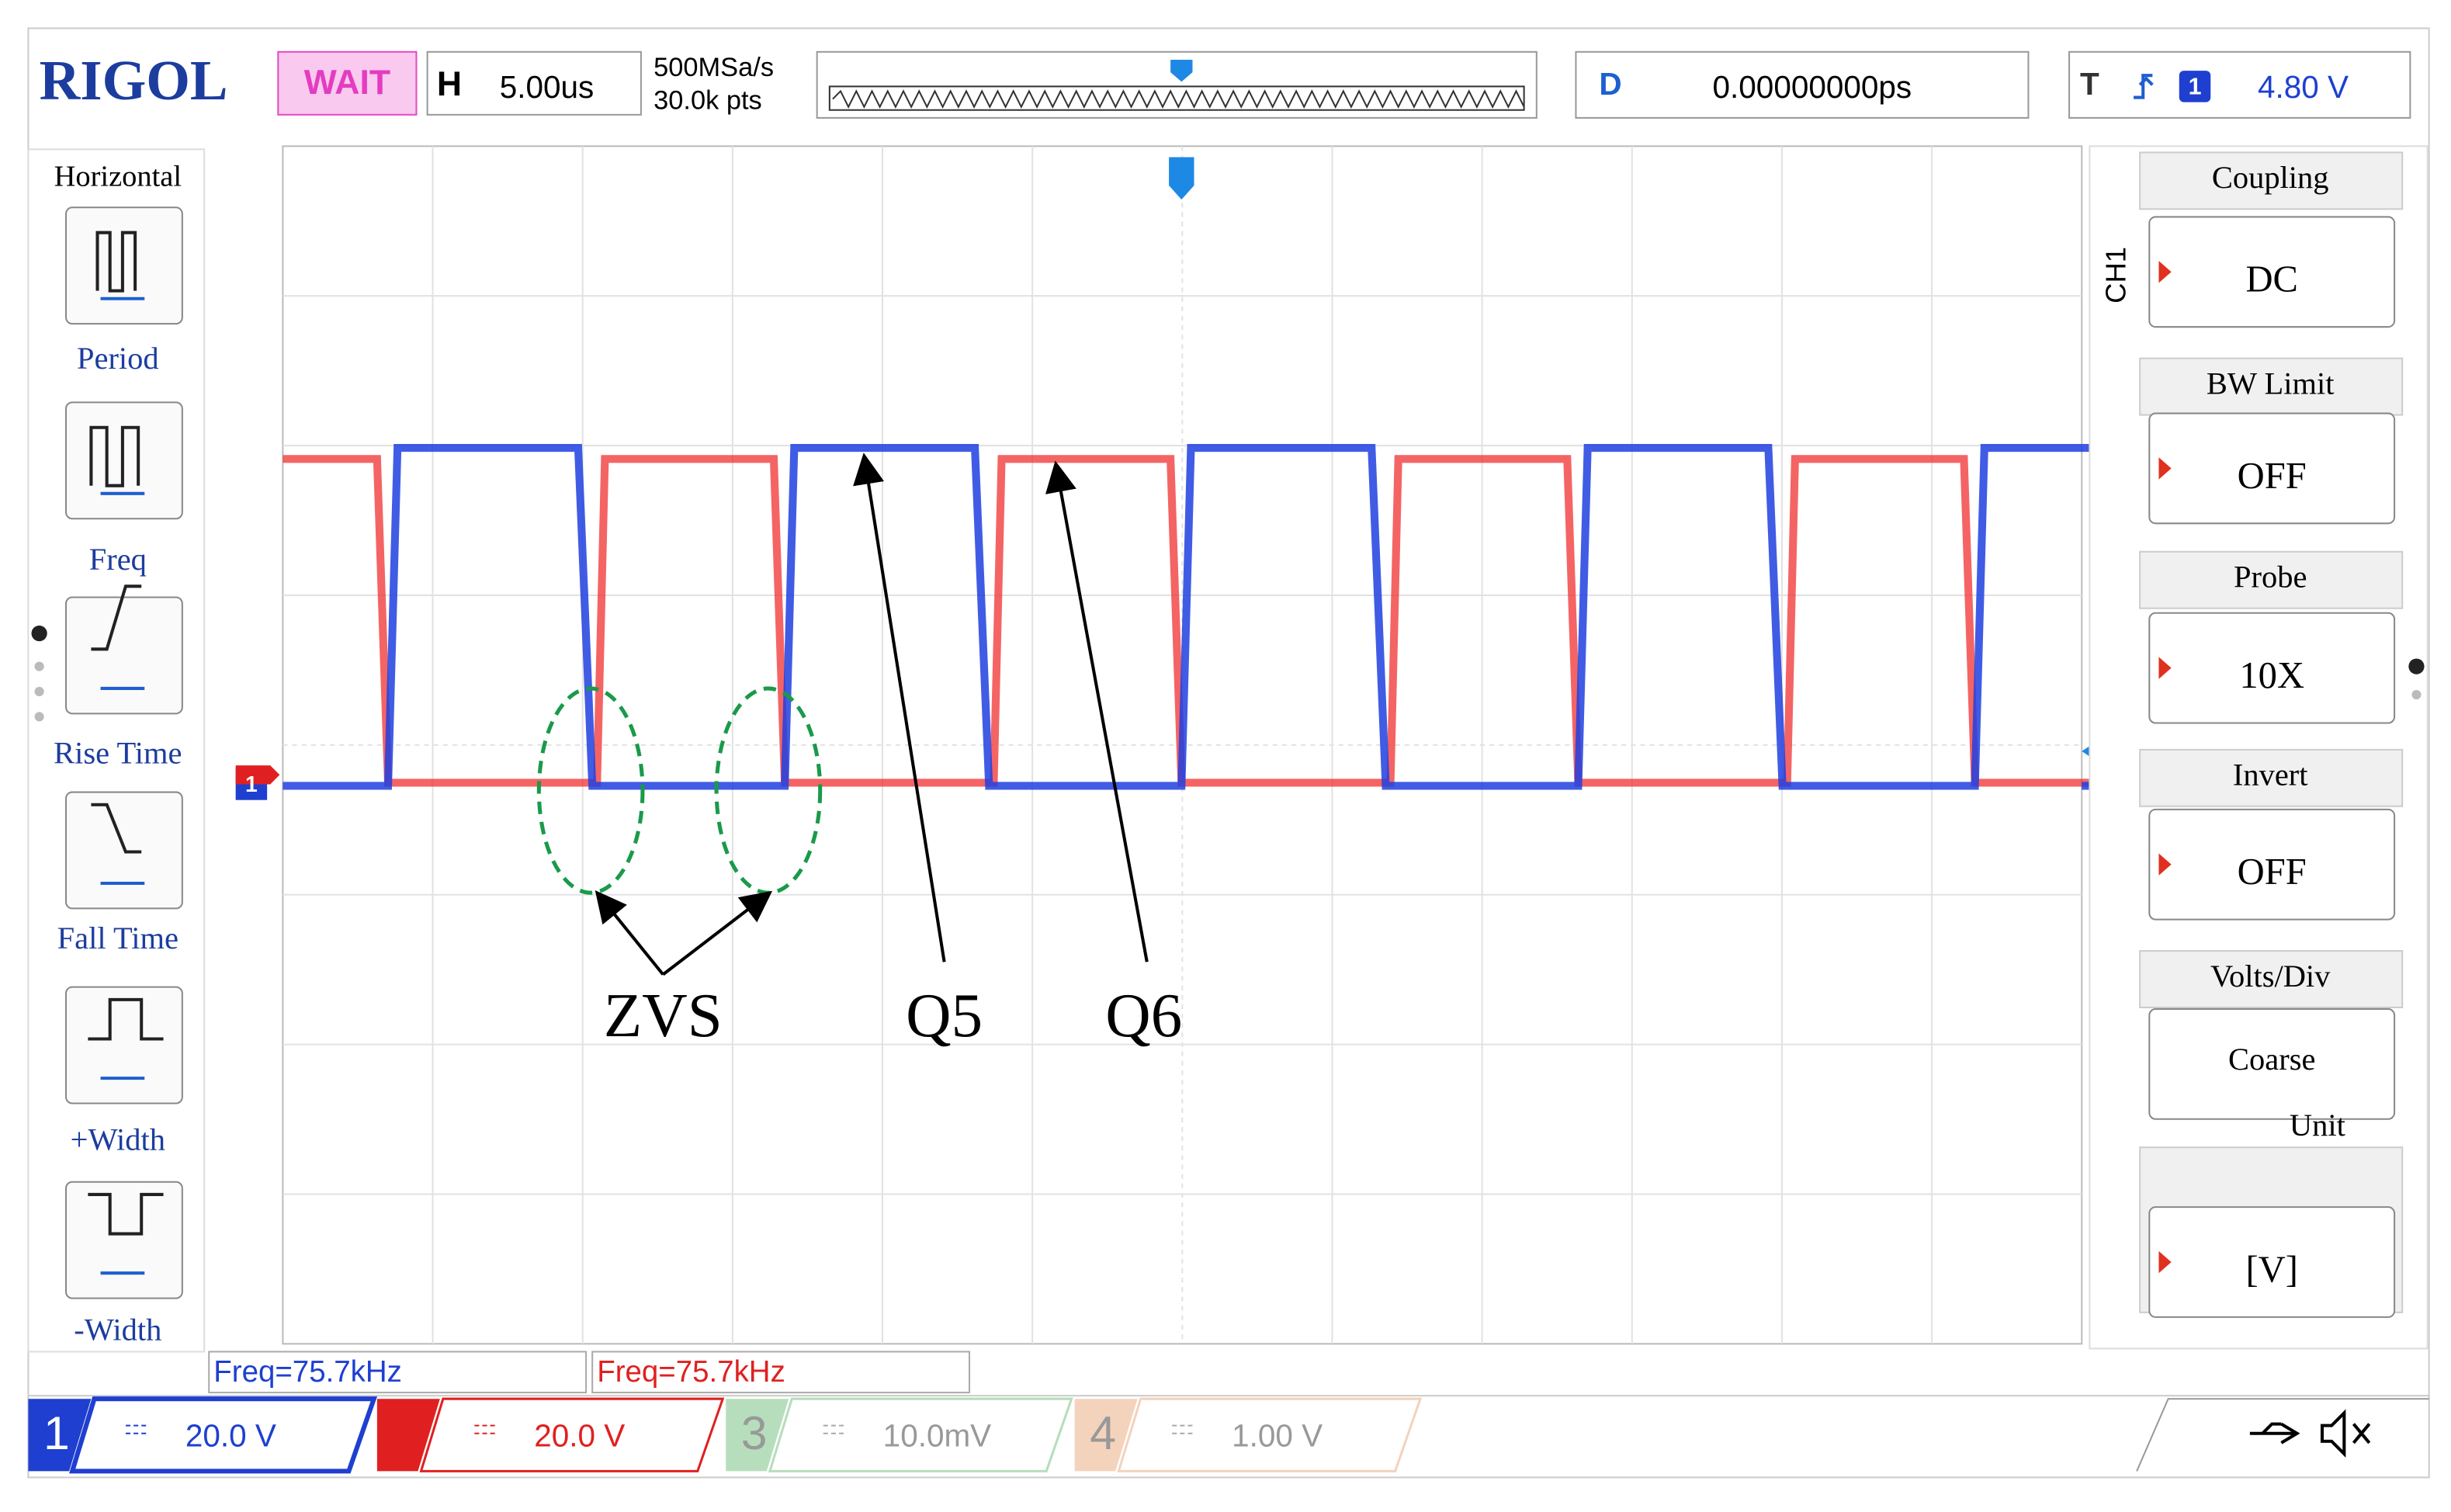 This screenshot has height=1512, width=2451. I want to click on trigger-label: T, so click(2089, 84).